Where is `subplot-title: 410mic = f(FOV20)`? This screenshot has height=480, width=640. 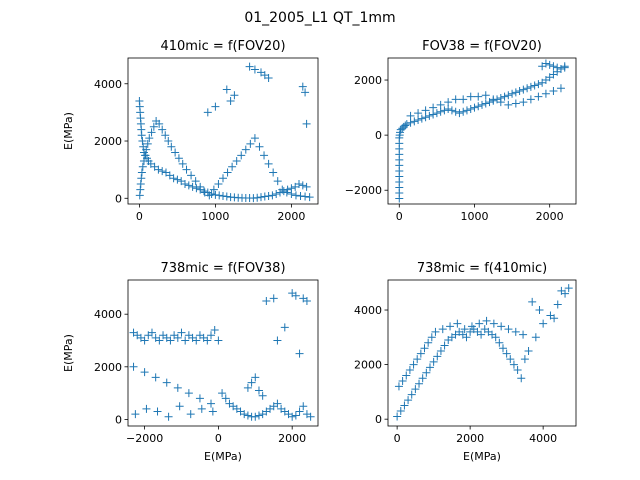
subplot-title: 410mic = f(FOV20) is located at coordinates (222, 46).